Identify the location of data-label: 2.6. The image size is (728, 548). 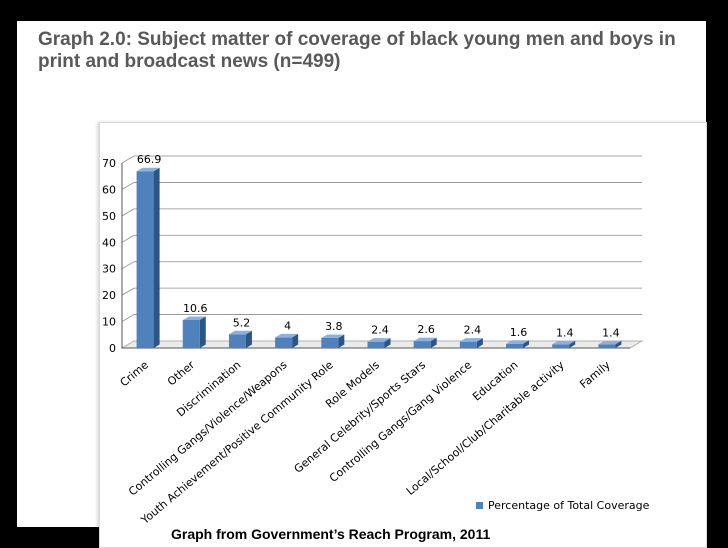
(426, 329).